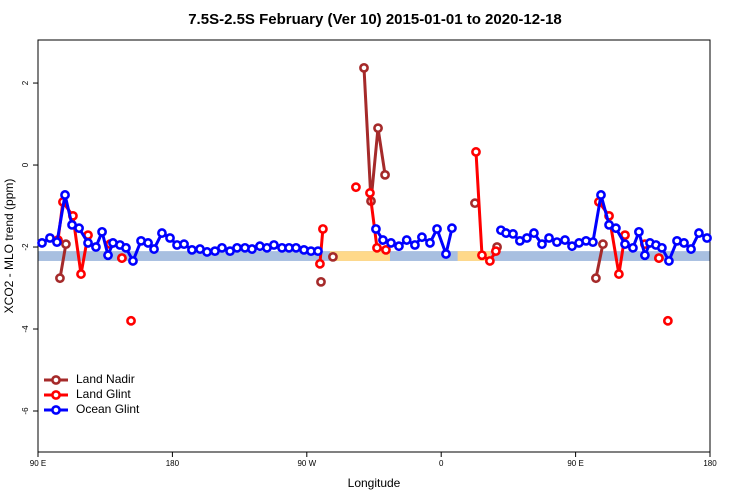 Image resolution: width=750 pixels, height=500 pixels. Describe the element at coordinates (105, 379) in the screenshot. I see `legend-label: Land Nadir` at that location.